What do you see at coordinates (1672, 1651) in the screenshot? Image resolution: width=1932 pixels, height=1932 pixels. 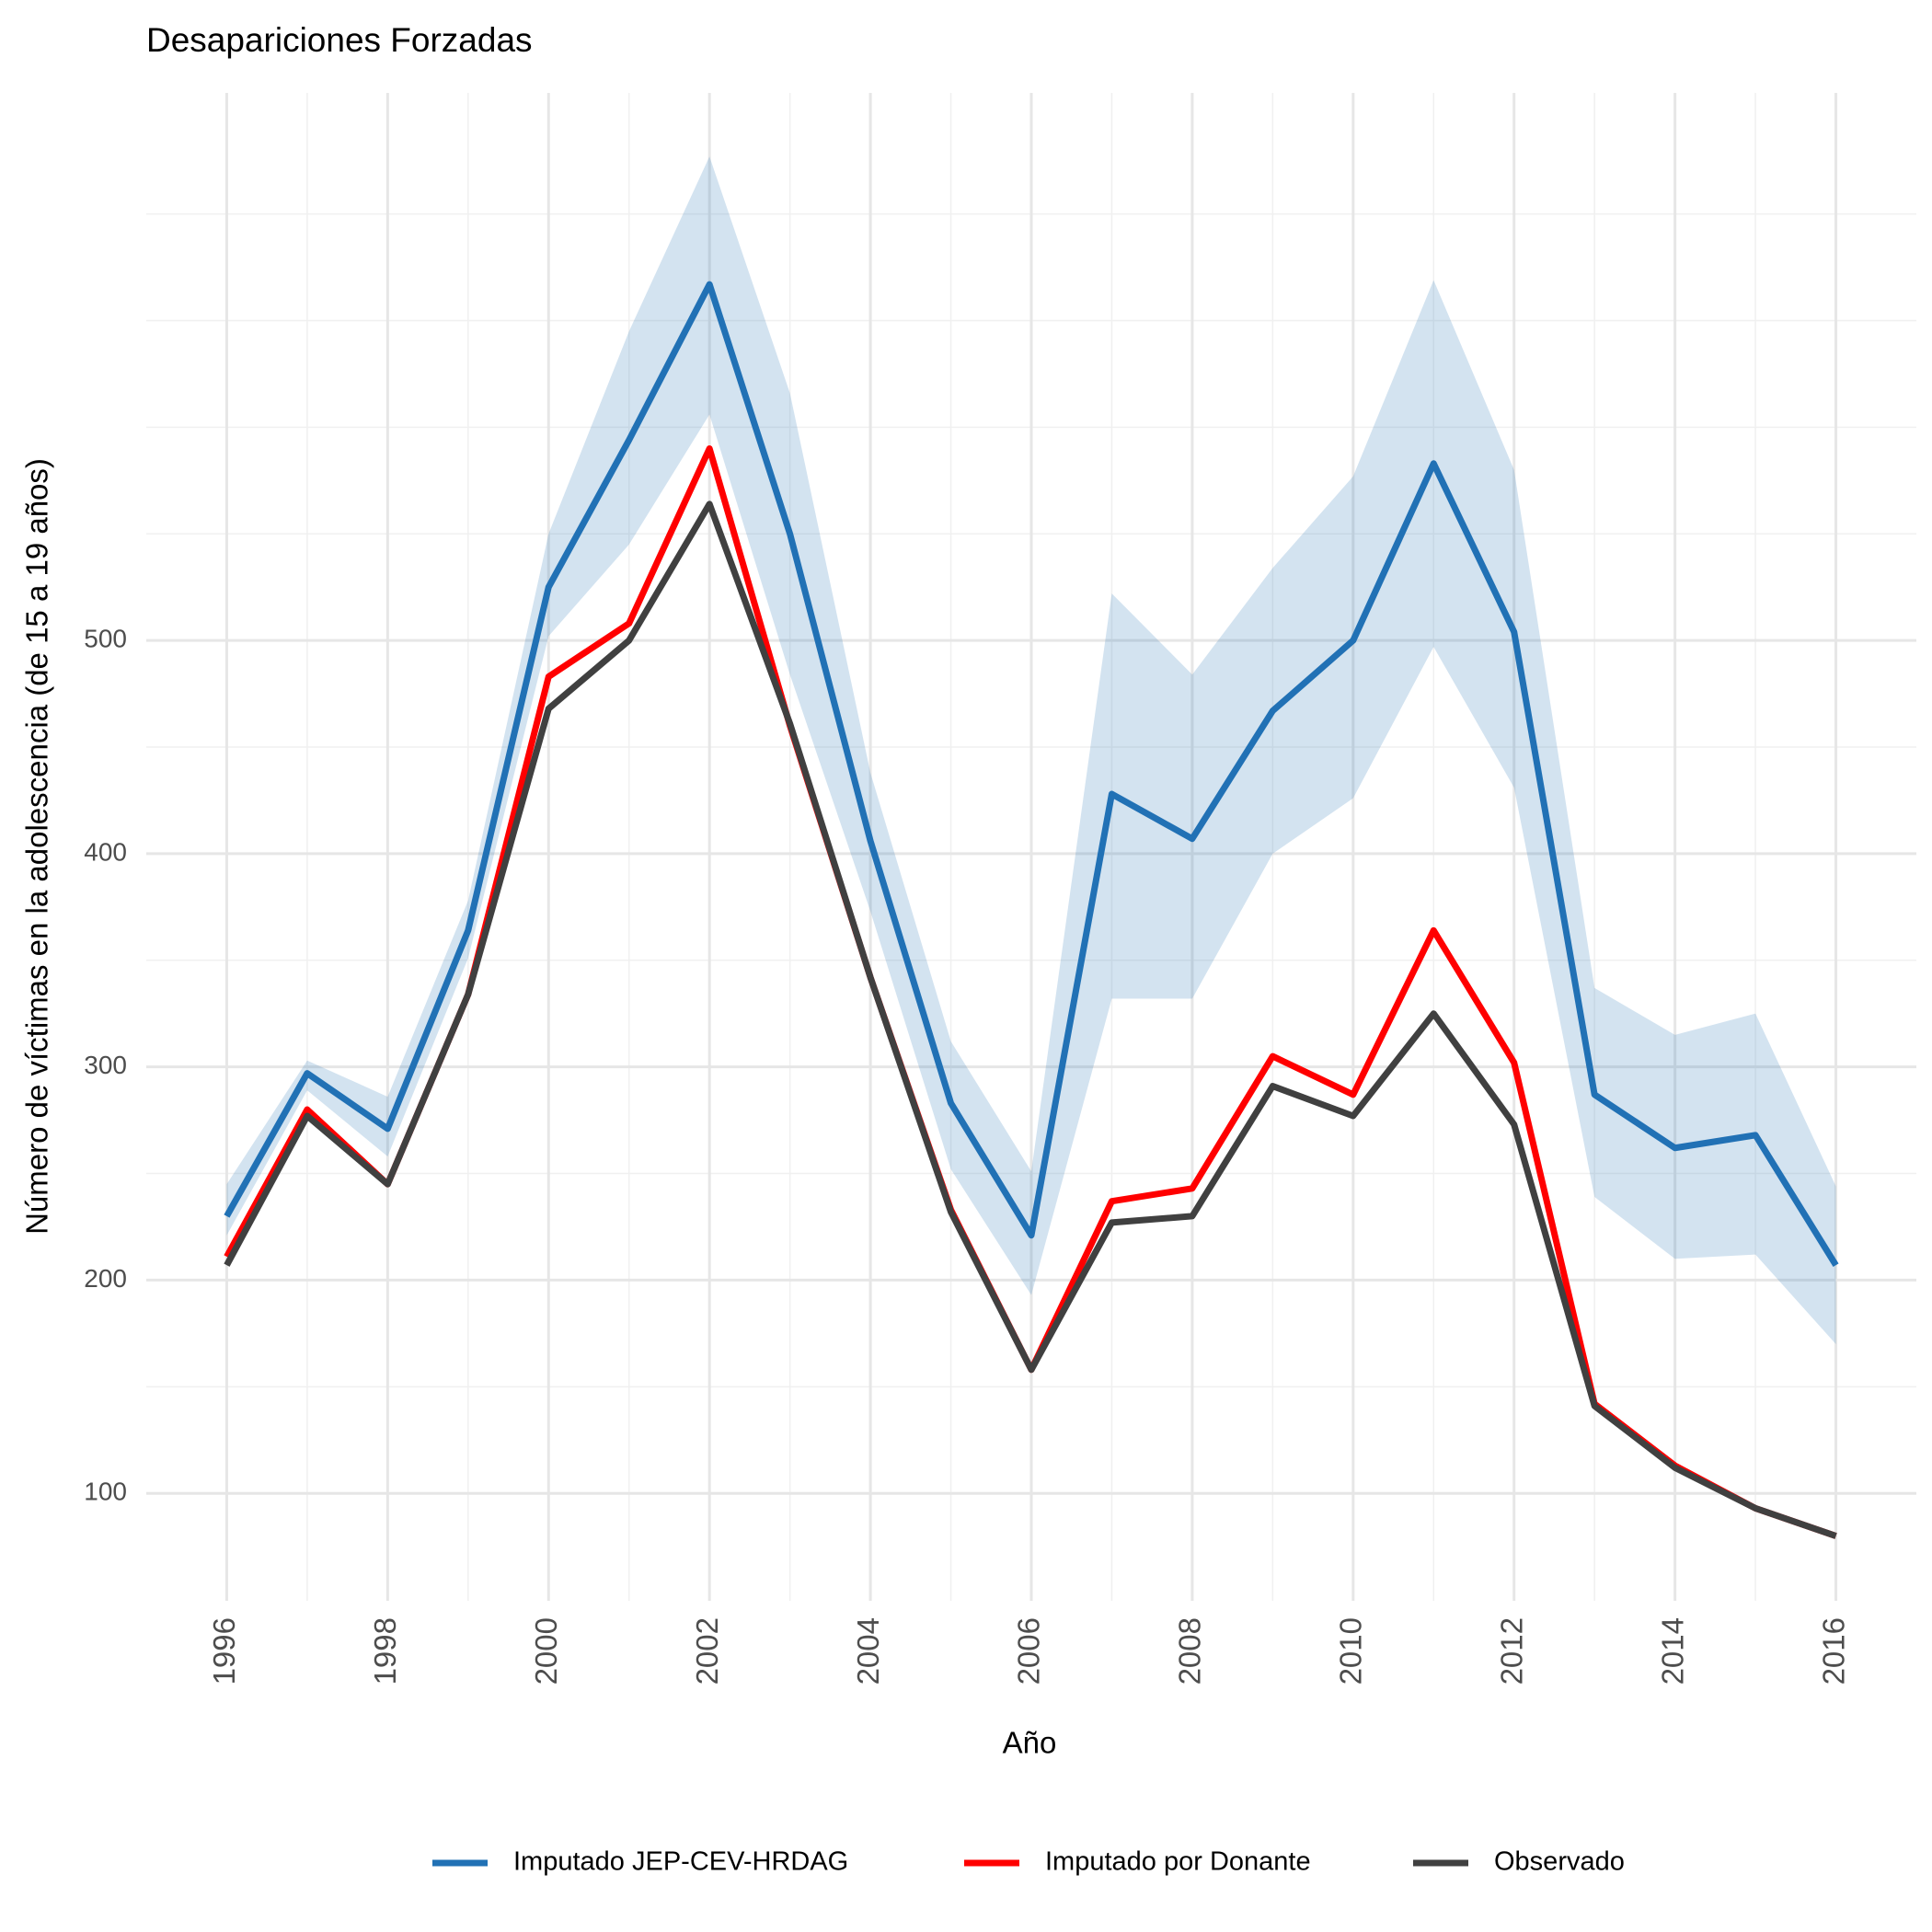 I see `x-tick-label: 2014` at bounding box center [1672, 1651].